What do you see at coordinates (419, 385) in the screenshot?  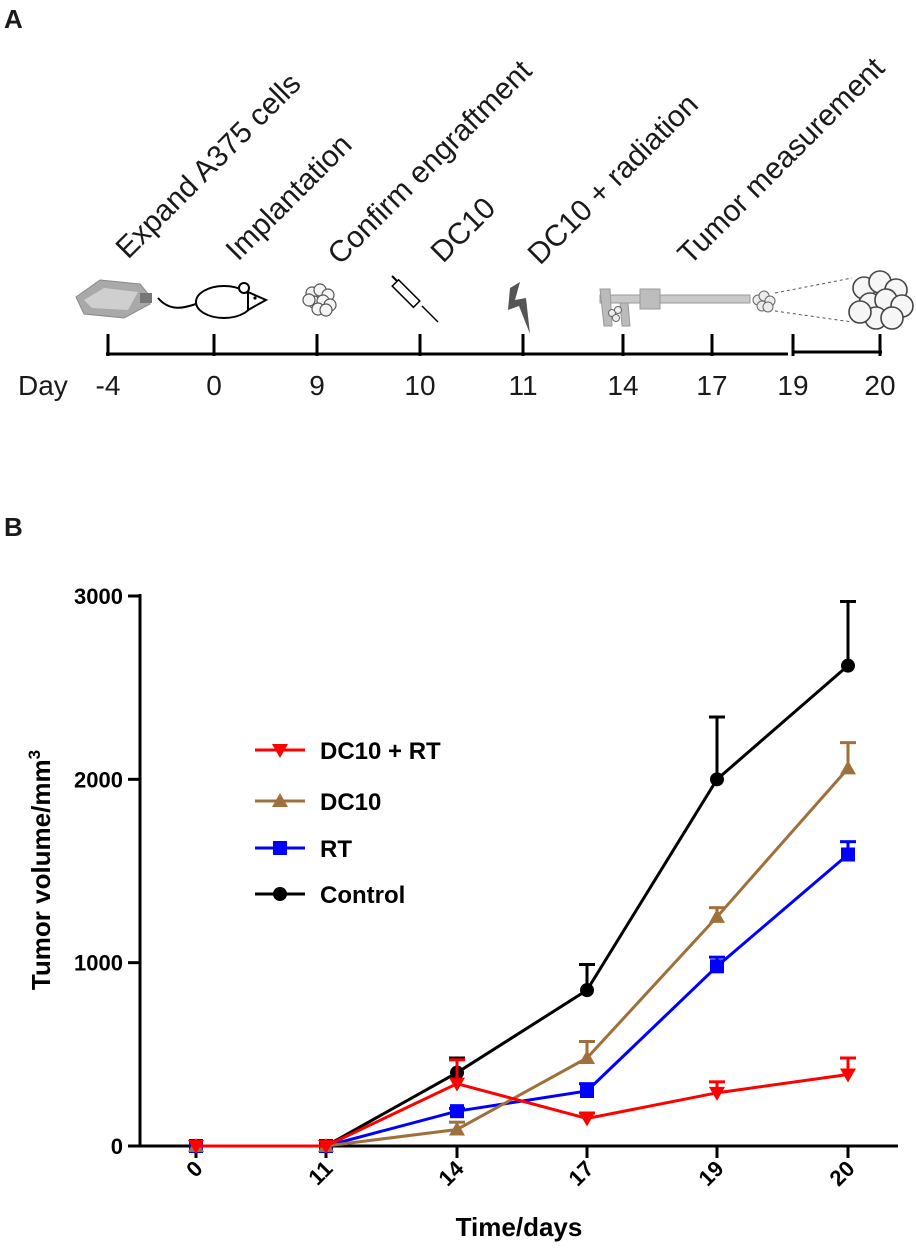 I see `day-tick-label: 10` at bounding box center [419, 385].